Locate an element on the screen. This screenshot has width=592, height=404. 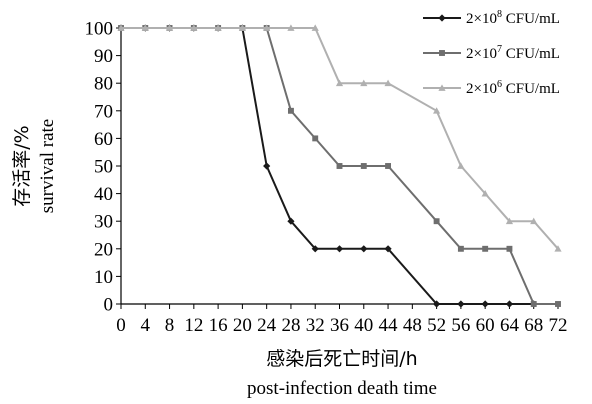
legend-item-1: 2×108 CFU/mL is located at coordinates (491, 18).